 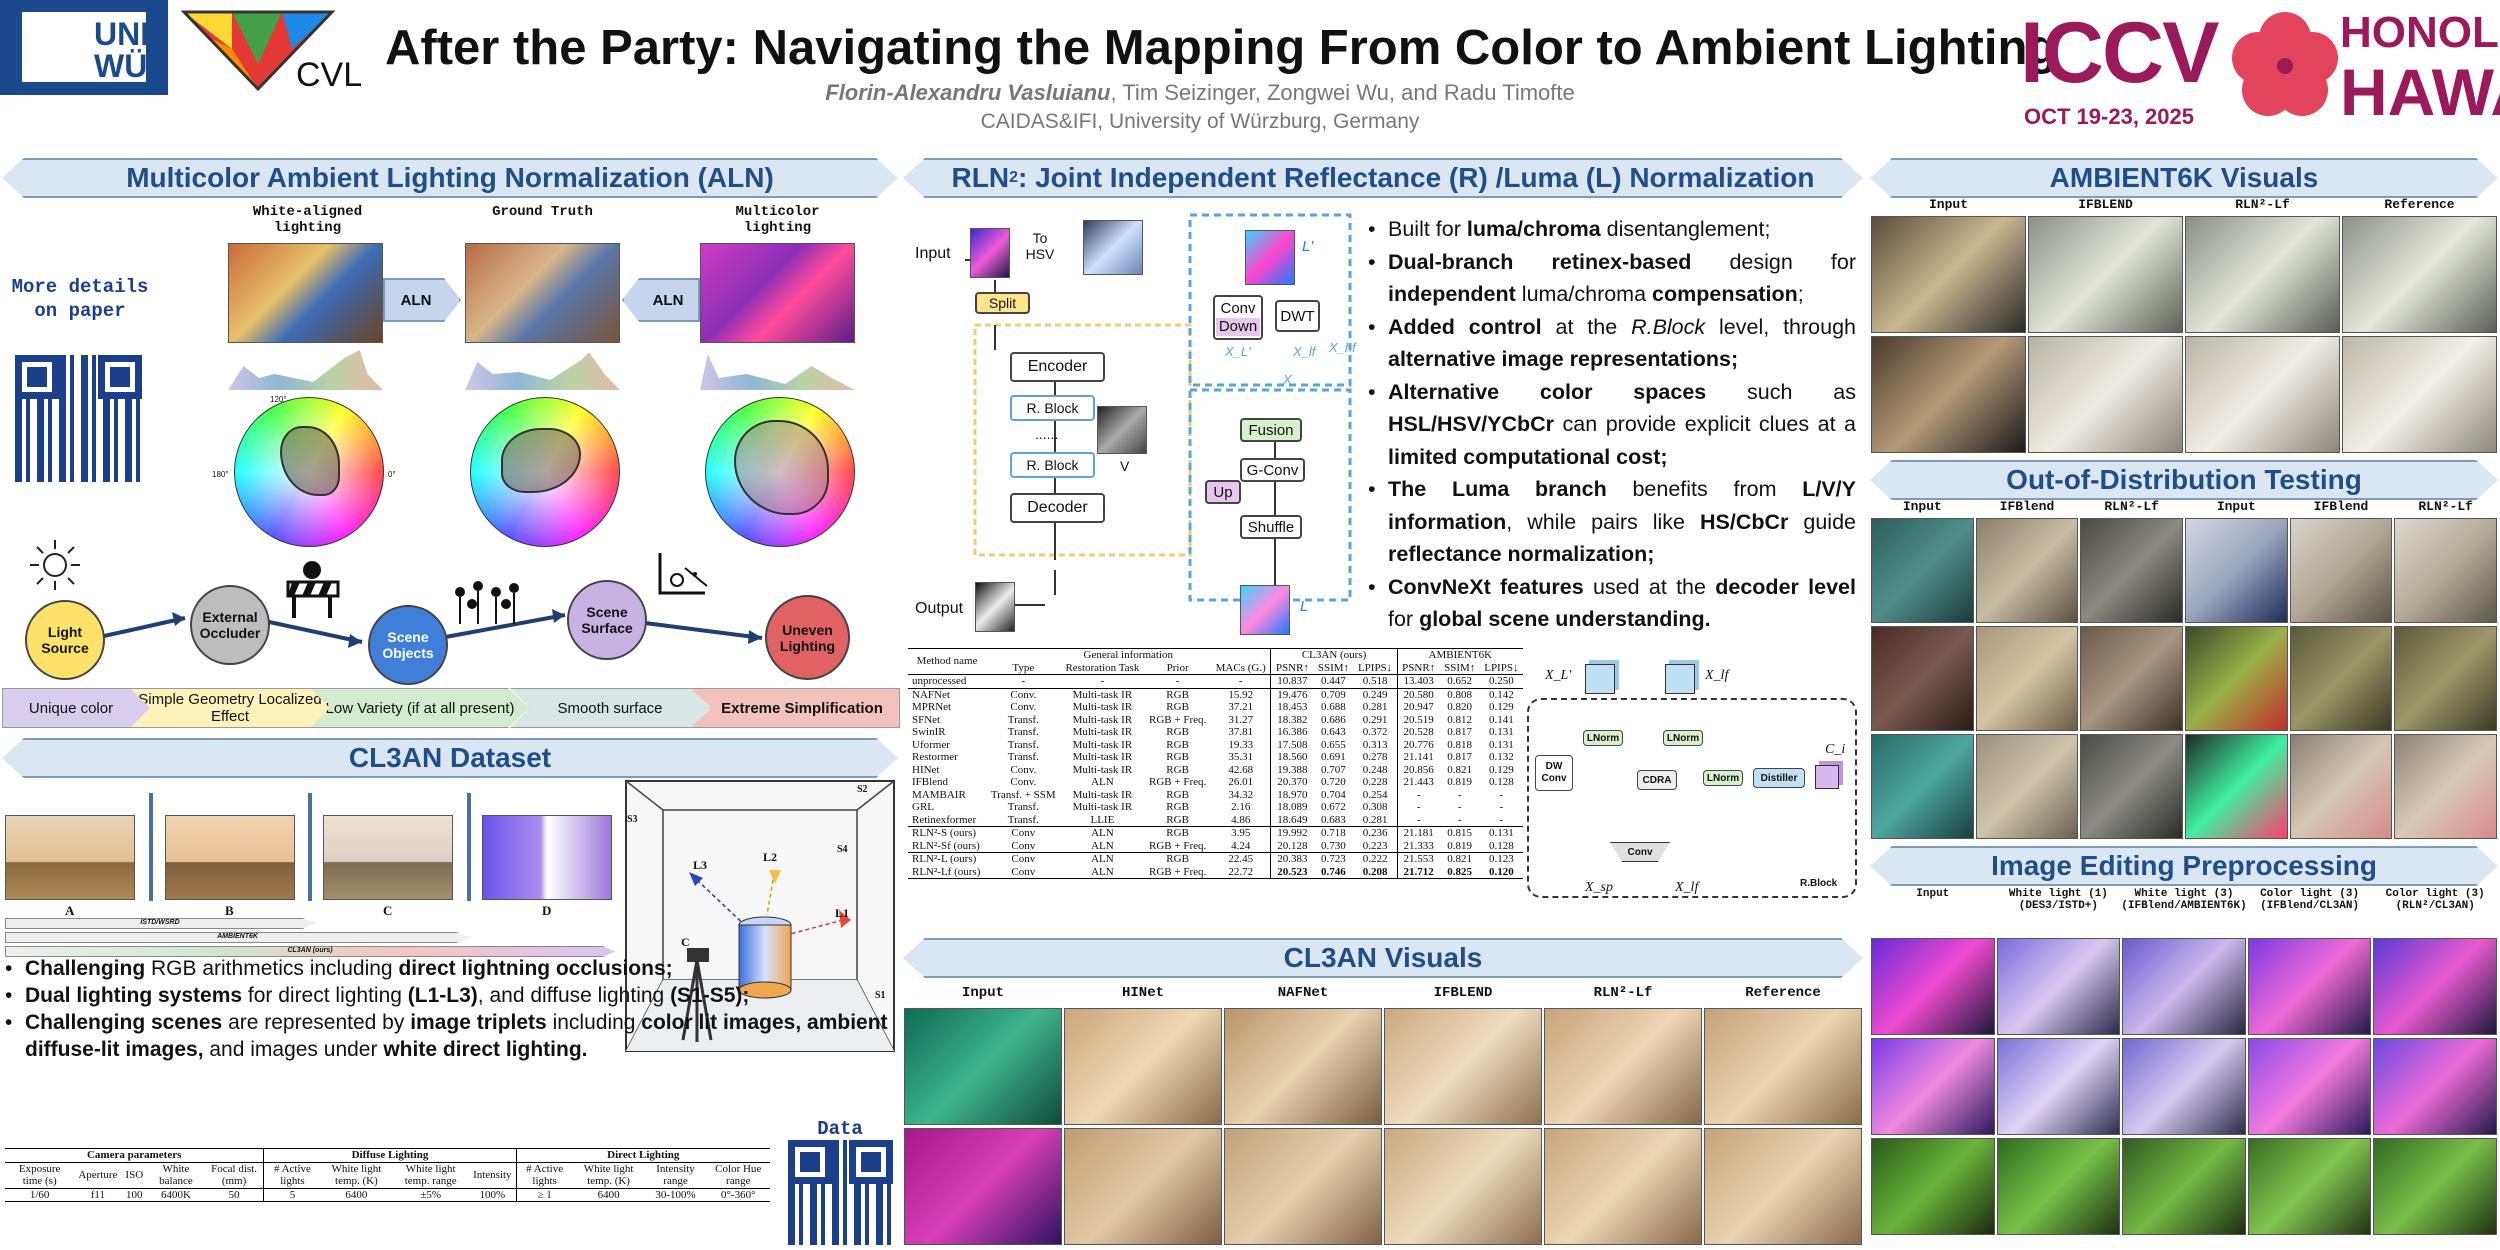 I want to click on sample-label-c: C, so click(x=388, y=910).